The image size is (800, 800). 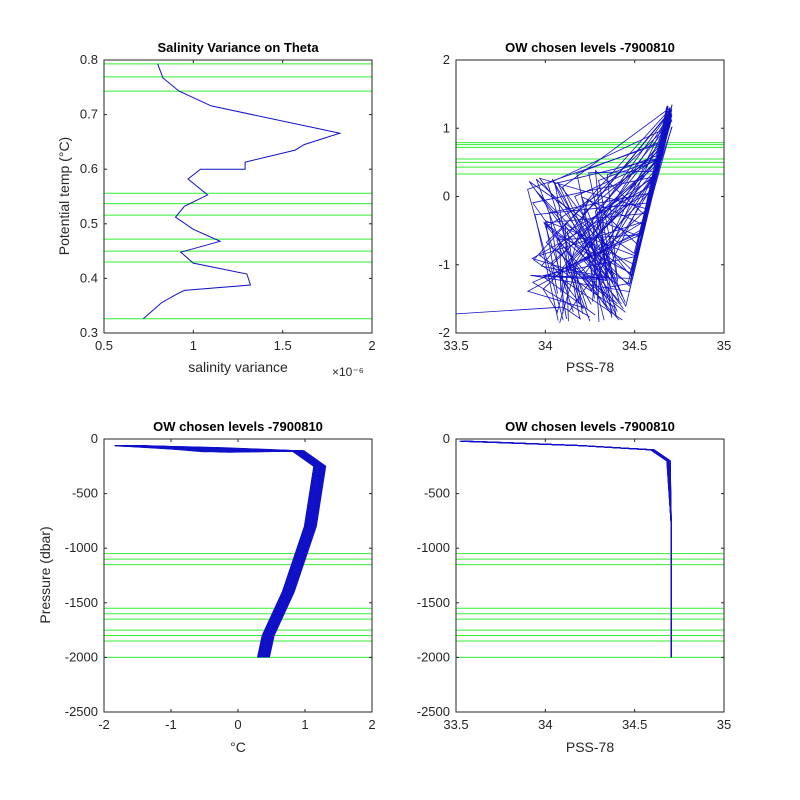 I want to click on x-tick-label: 0.5, so click(x=104, y=345).